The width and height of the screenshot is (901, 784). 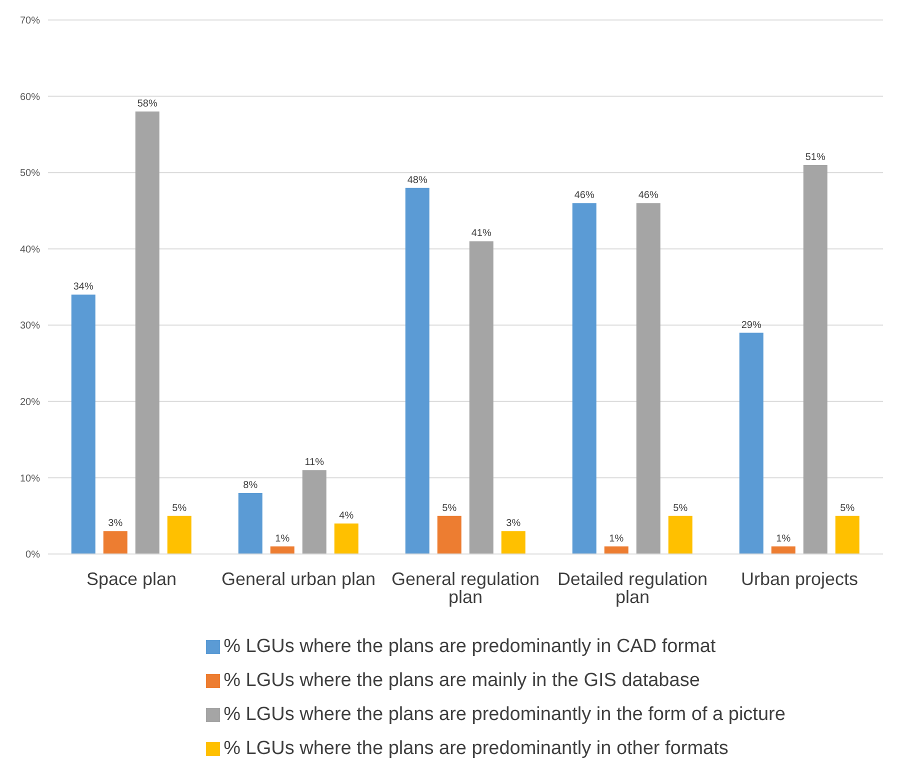 I want to click on y-tick-label: 20%, so click(x=30, y=402).